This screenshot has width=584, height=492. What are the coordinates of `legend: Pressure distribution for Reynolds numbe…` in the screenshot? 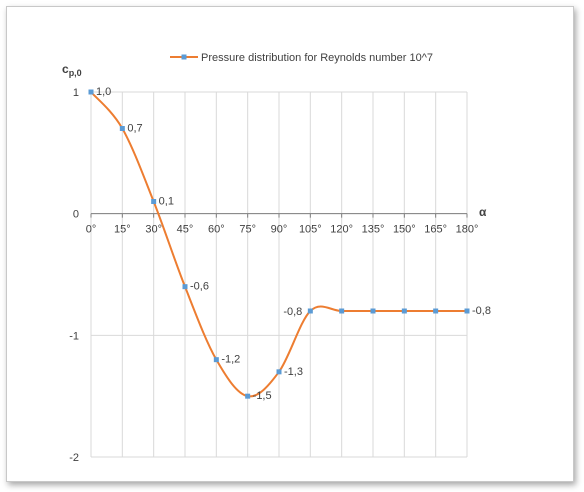 It's located at (301, 58).